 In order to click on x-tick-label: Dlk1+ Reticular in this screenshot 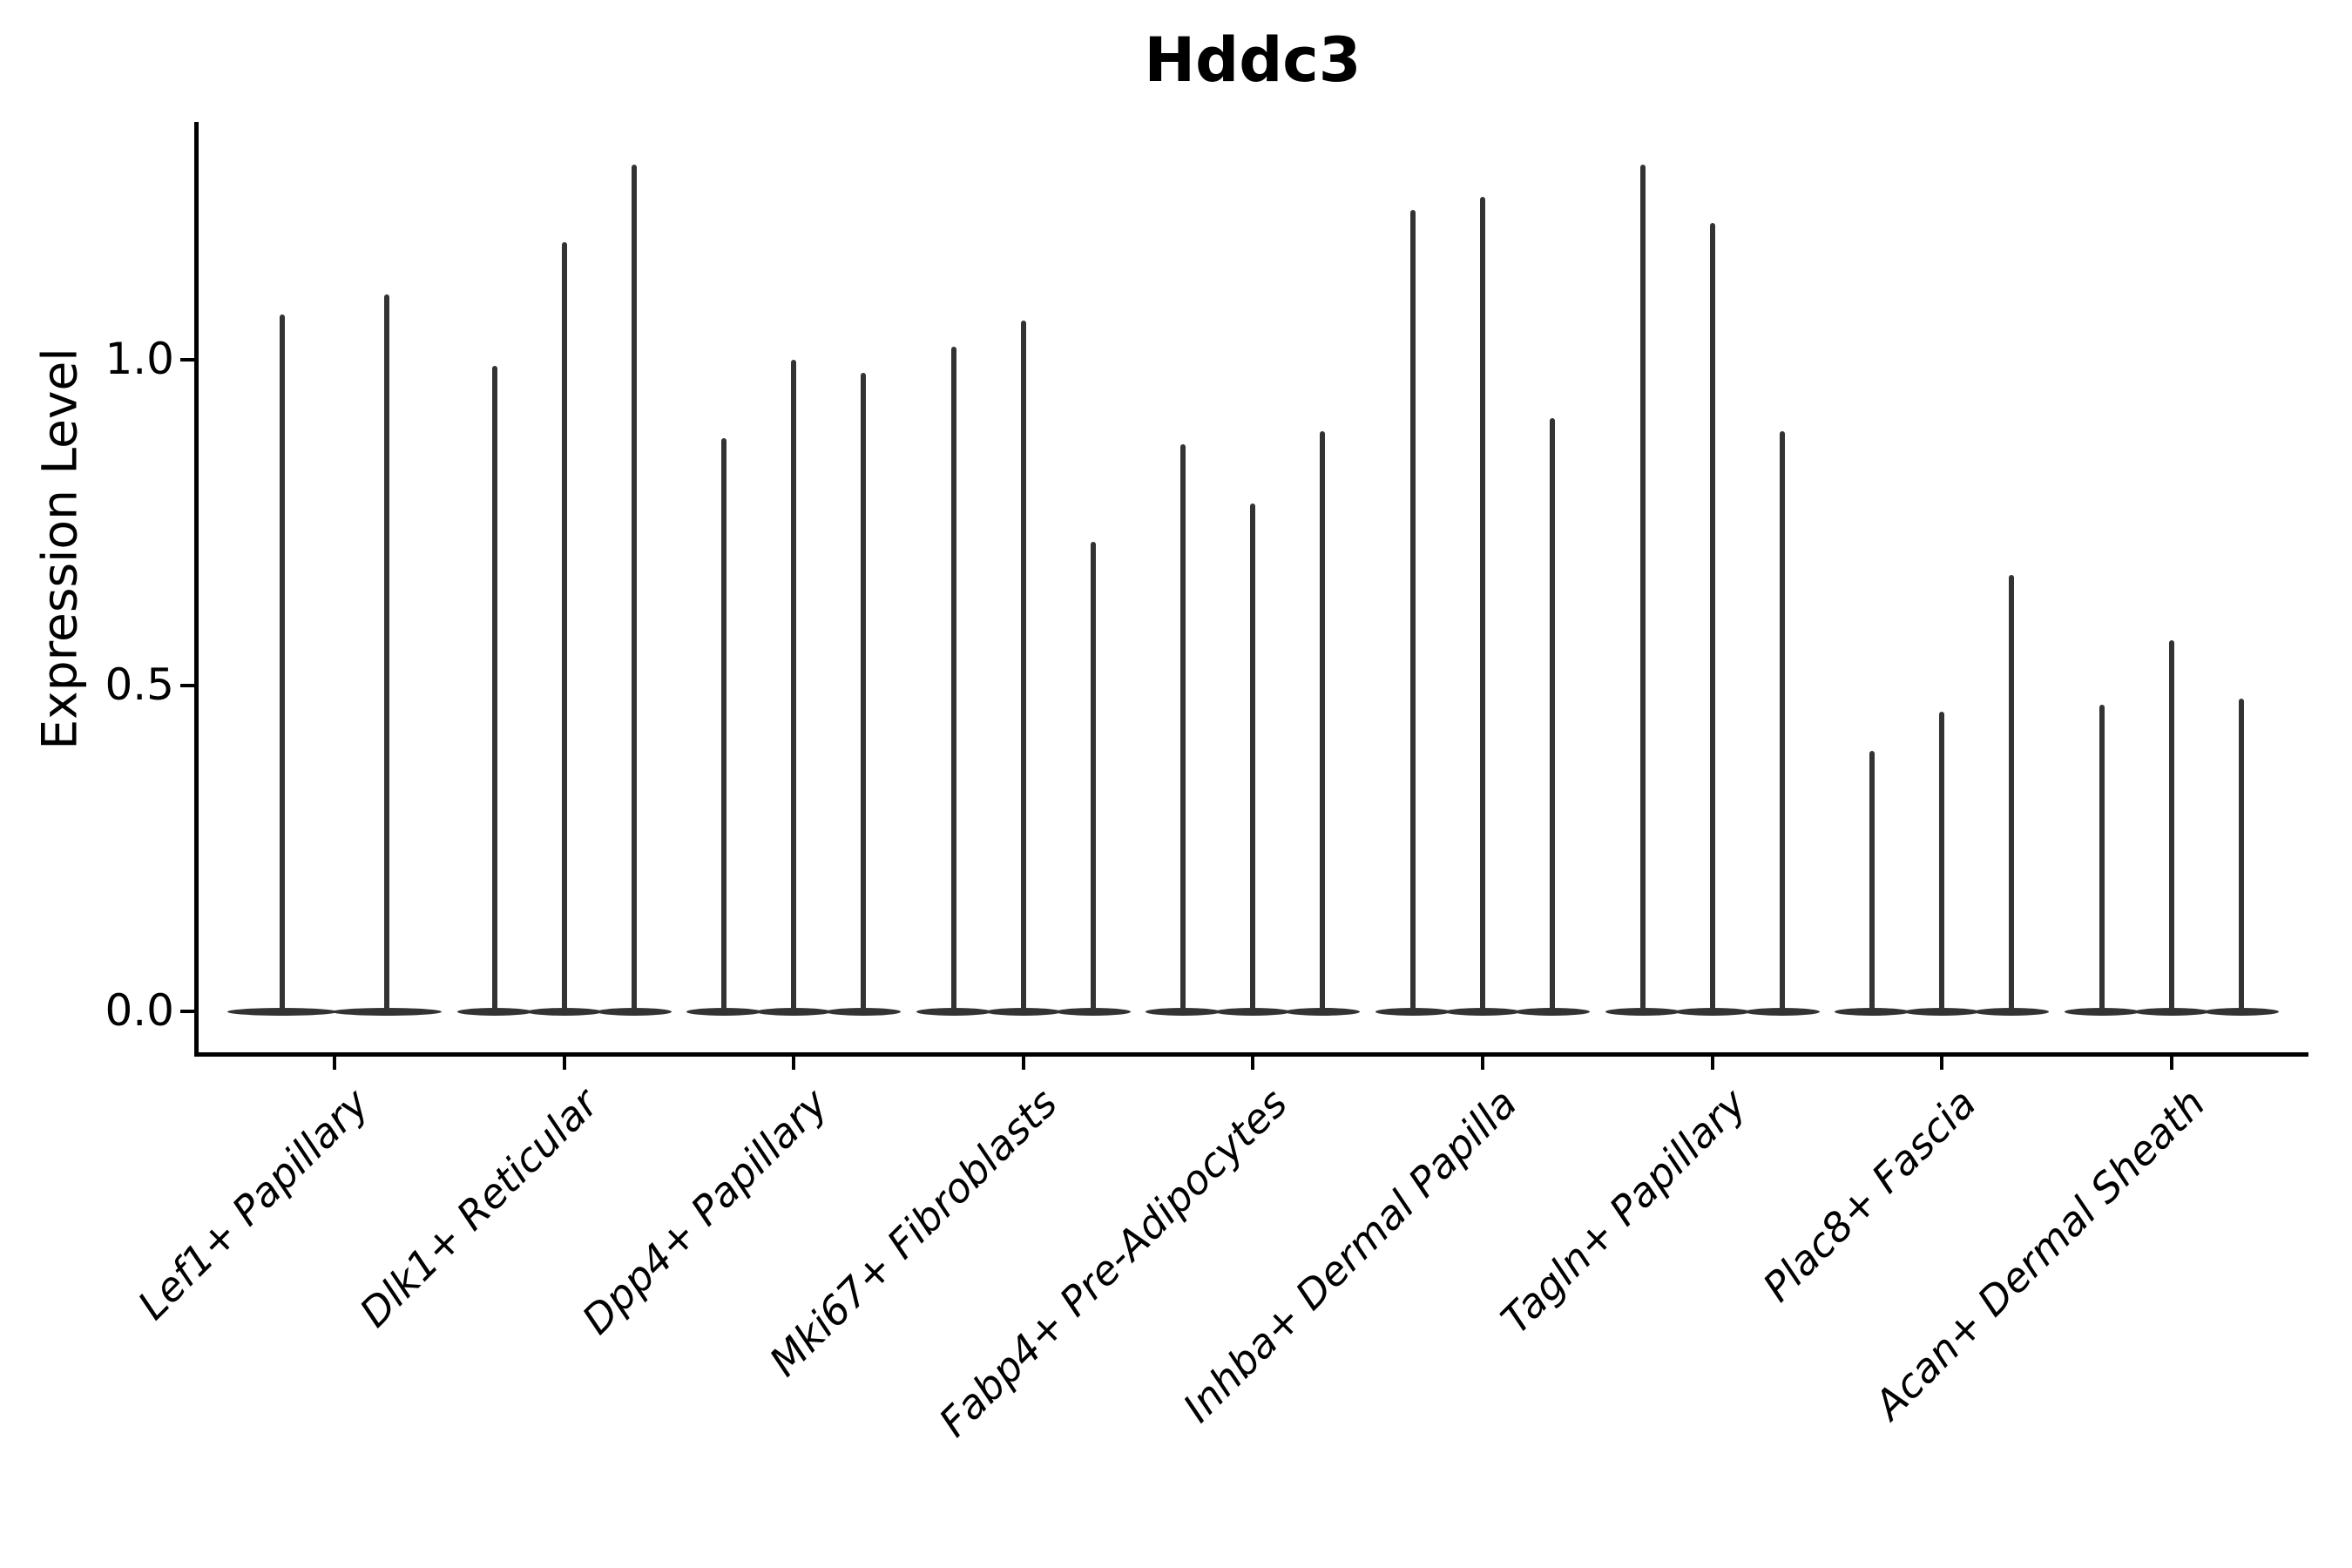, I will do `click(479, 1207)`.